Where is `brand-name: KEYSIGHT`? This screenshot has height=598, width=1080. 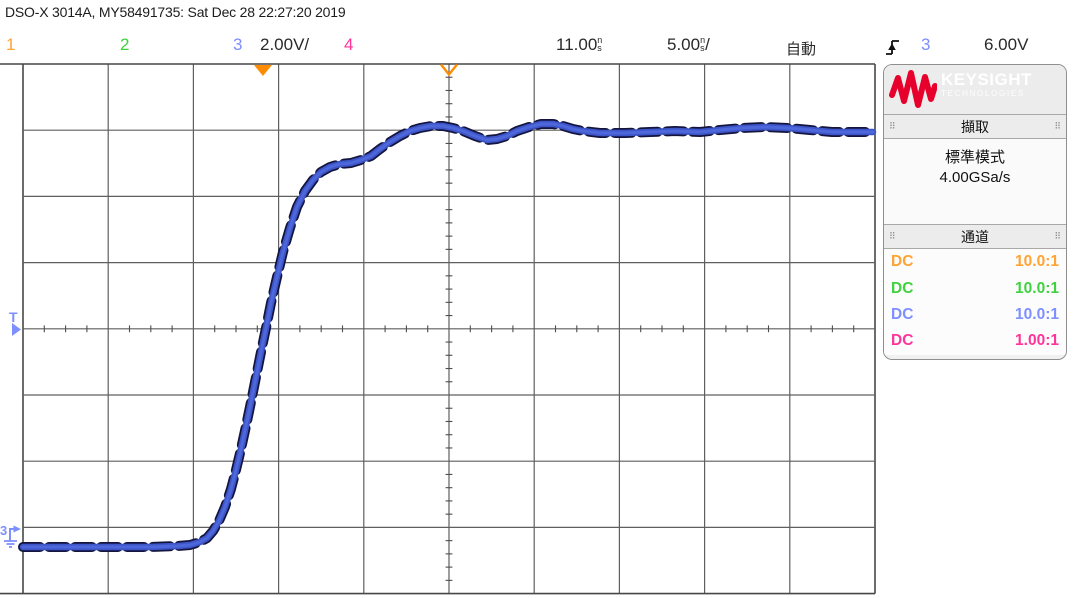 brand-name: KEYSIGHT is located at coordinates (986, 79).